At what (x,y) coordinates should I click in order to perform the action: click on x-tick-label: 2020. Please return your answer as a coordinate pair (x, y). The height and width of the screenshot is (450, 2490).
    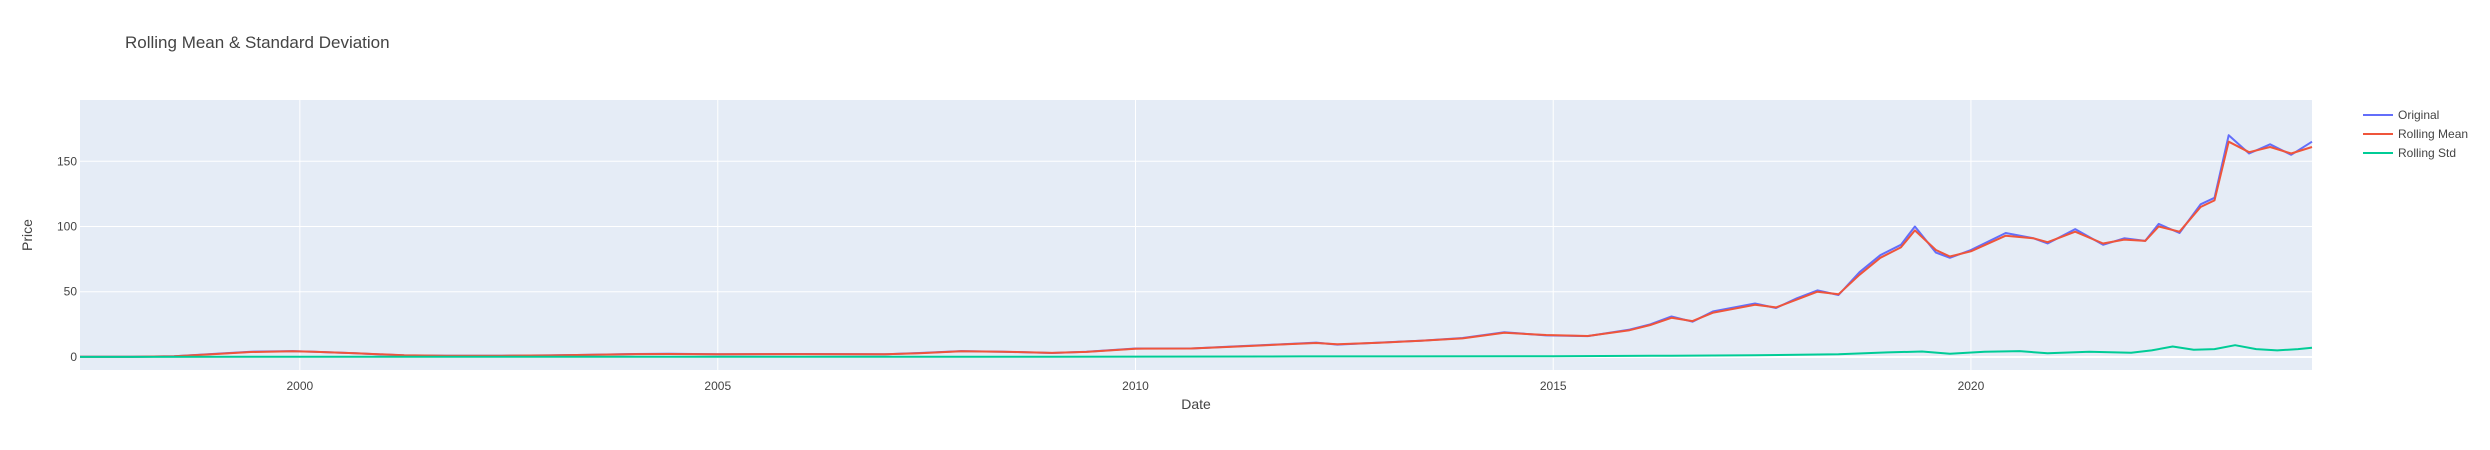
    Looking at the image, I should click on (1971, 386).